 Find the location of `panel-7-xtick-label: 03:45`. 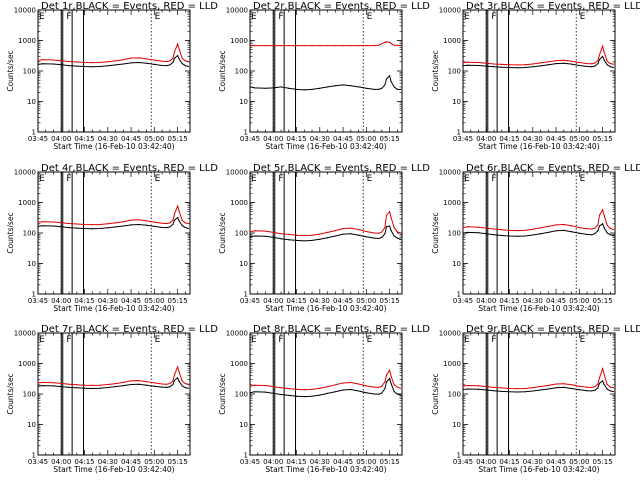

panel-7-xtick-label: 03:45 is located at coordinates (38, 462).